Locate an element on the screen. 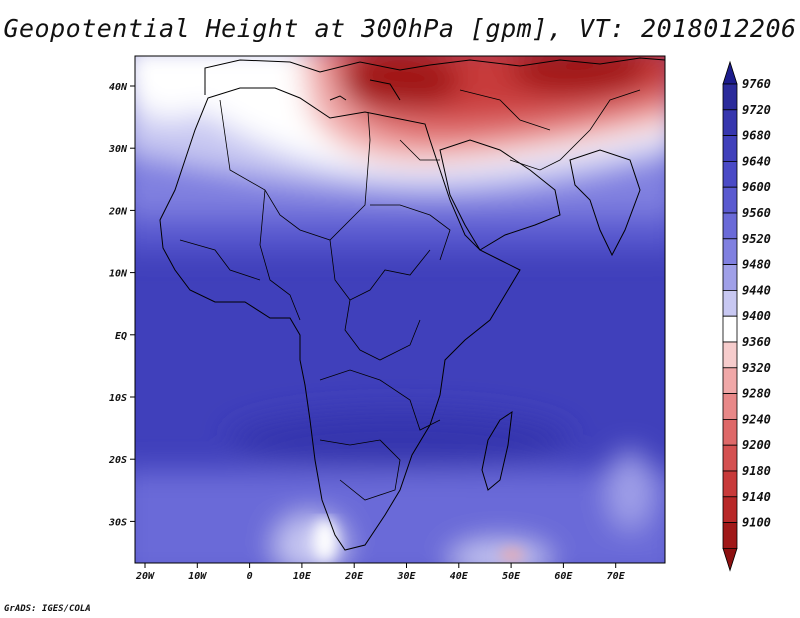 The width and height of the screenshot is (800, 618). colorbar-label: 9320 is located at coordinates (756, 368).